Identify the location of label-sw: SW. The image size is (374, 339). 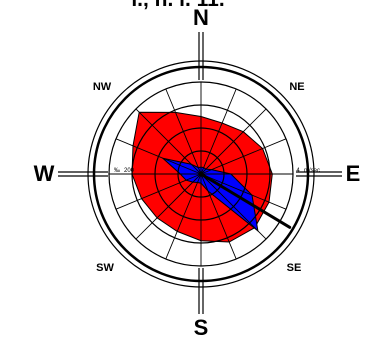
(105, 268).